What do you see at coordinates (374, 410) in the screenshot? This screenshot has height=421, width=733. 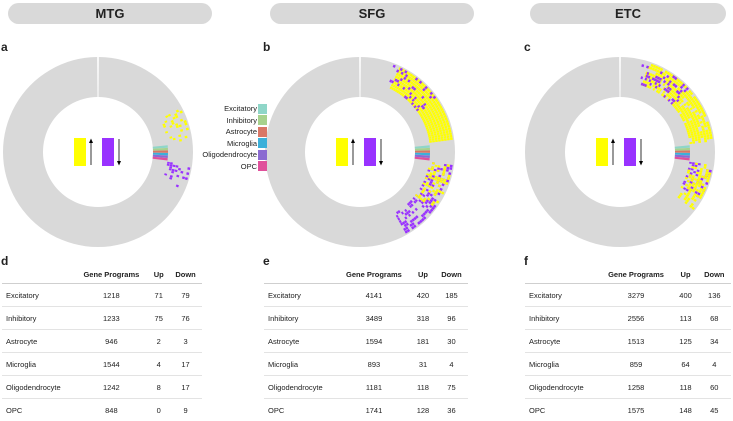 I see `gene-programs-cell: 1741` at bounding box center [374, 410].